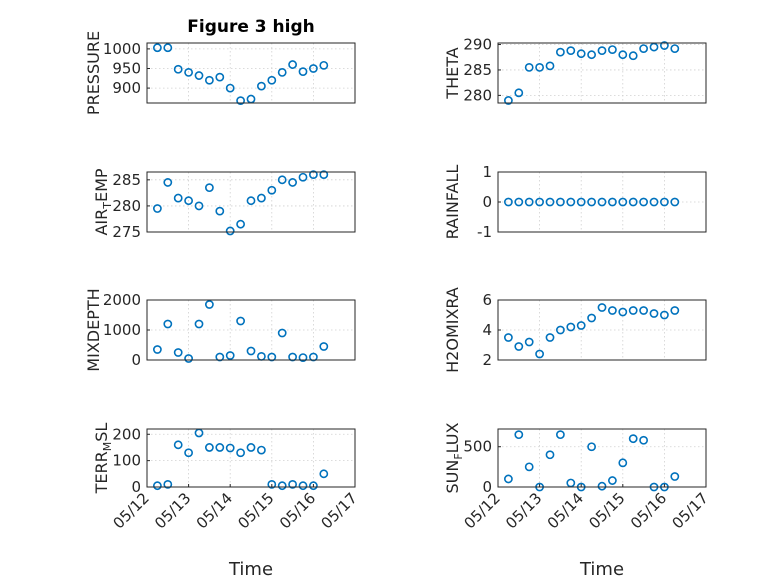 This screenshot has height=583, width=778. I want to click on subplot-mixdepth: 2000 1000 0 MIXDEPTH, so click(220, 330).